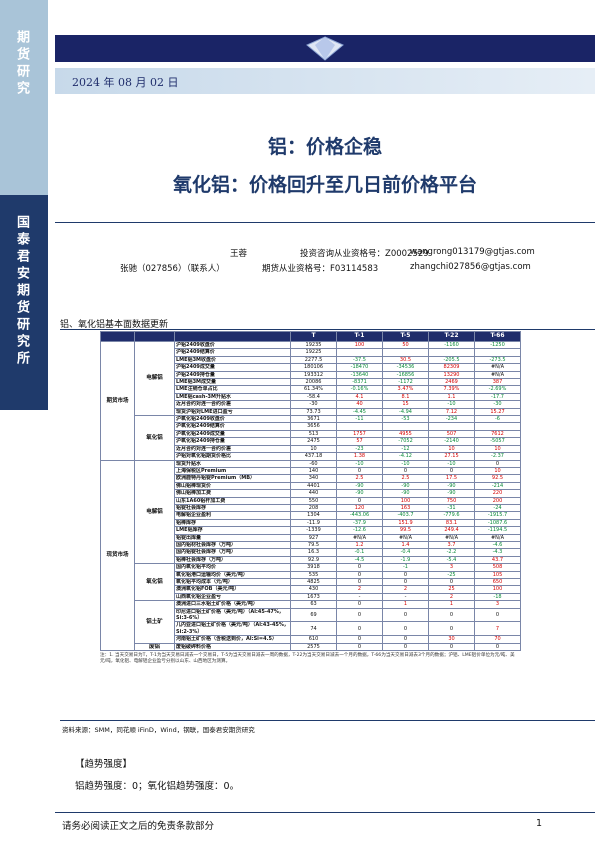 Image resolution: width=595 pixels, height=842 pixels. What do you see at coordinates (451, 336) in the screenshot?
I see `column-header: T-22` at bounding box center [451, 336].